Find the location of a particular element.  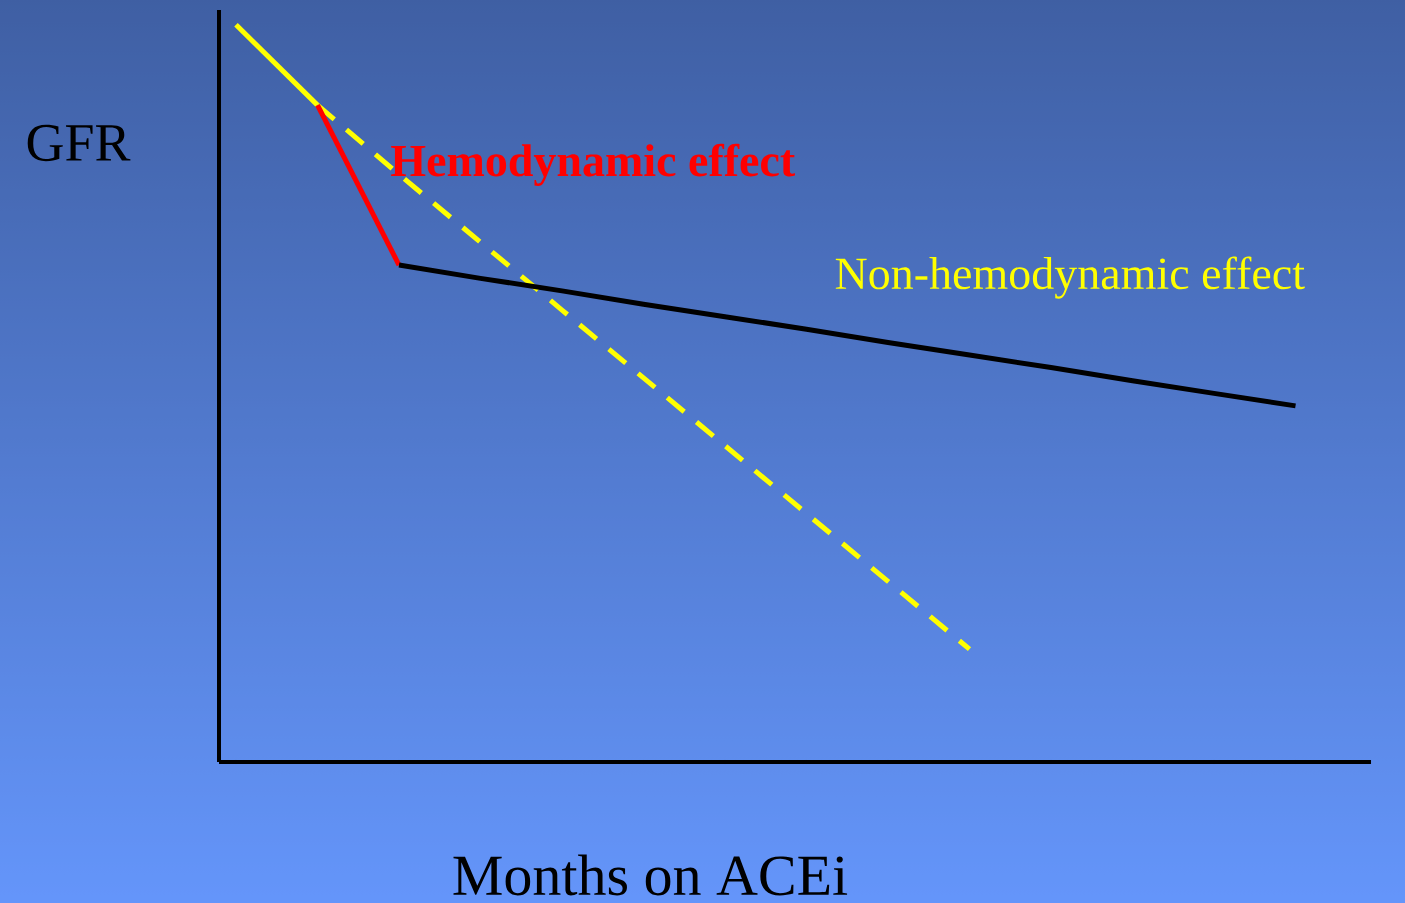

text: Non-hemodynamic effect is located at coordinates (1070, 277).